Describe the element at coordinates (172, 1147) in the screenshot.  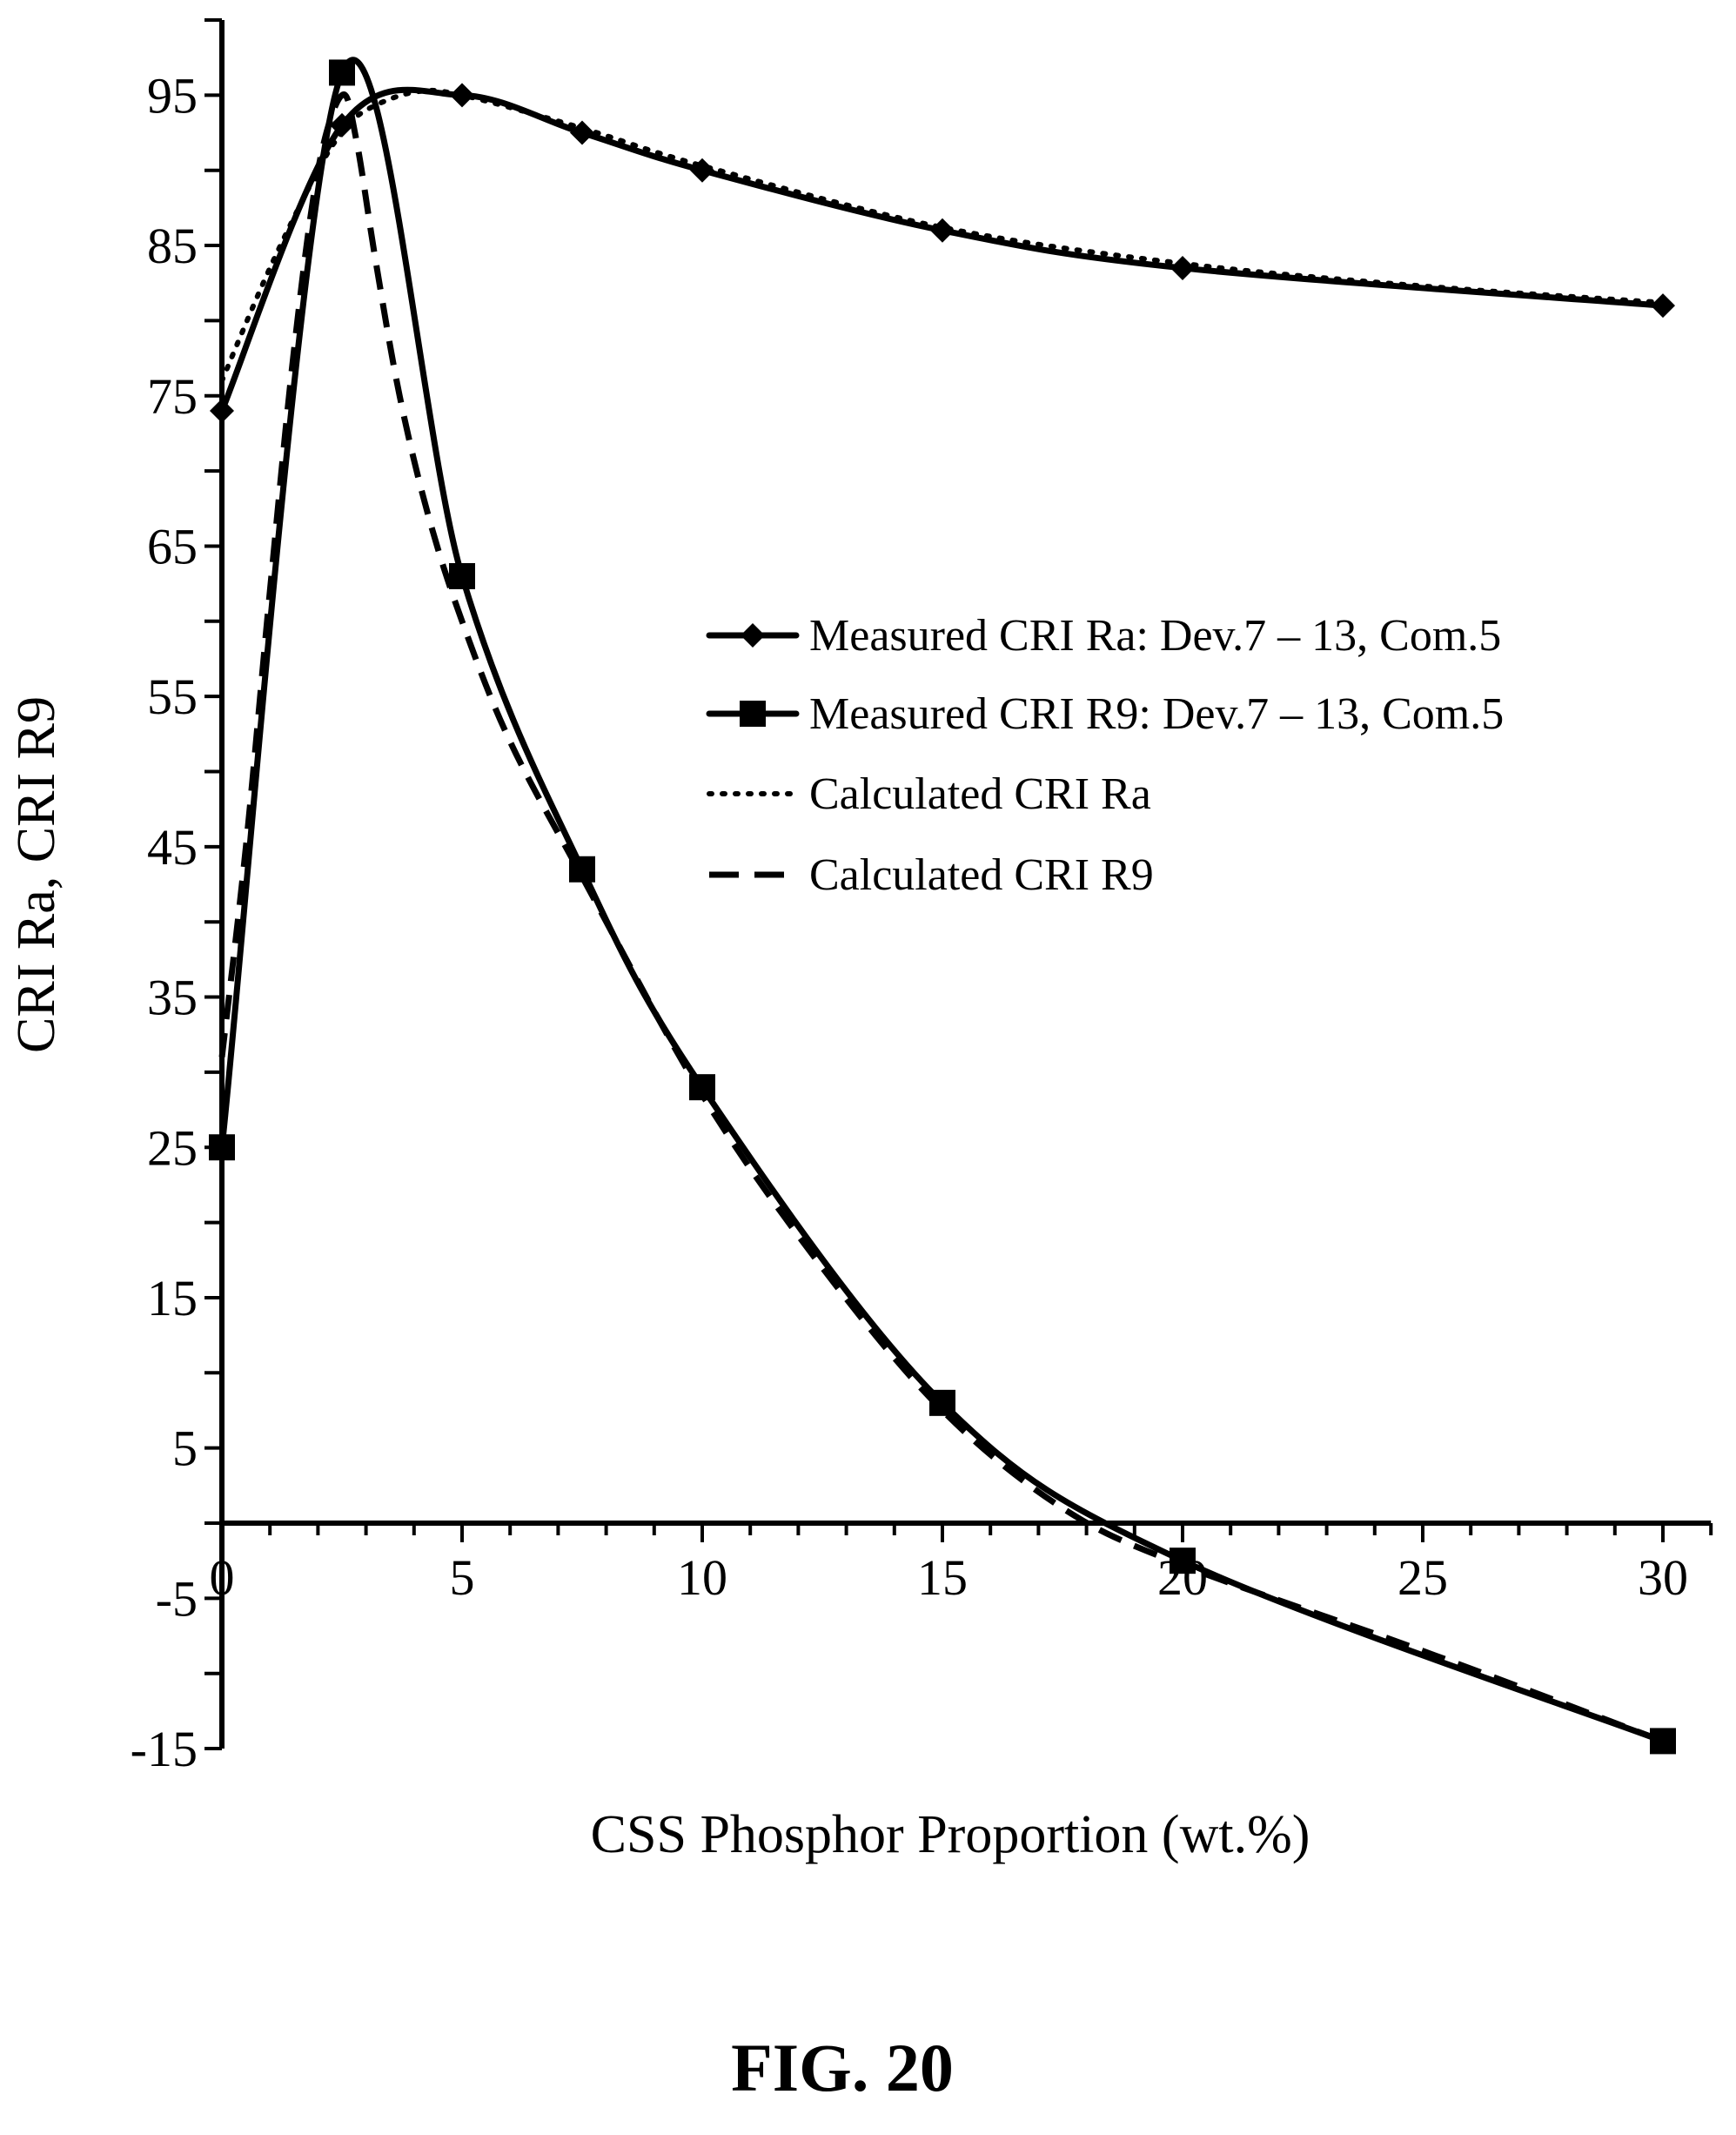
I see `y-tick-label: 25` at that location.